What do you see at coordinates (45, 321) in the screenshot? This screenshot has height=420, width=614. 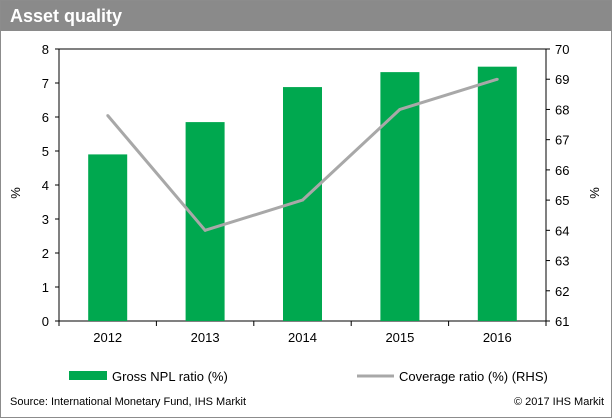 I see `left-tick-label: 0` at bounding box center [45, 321].